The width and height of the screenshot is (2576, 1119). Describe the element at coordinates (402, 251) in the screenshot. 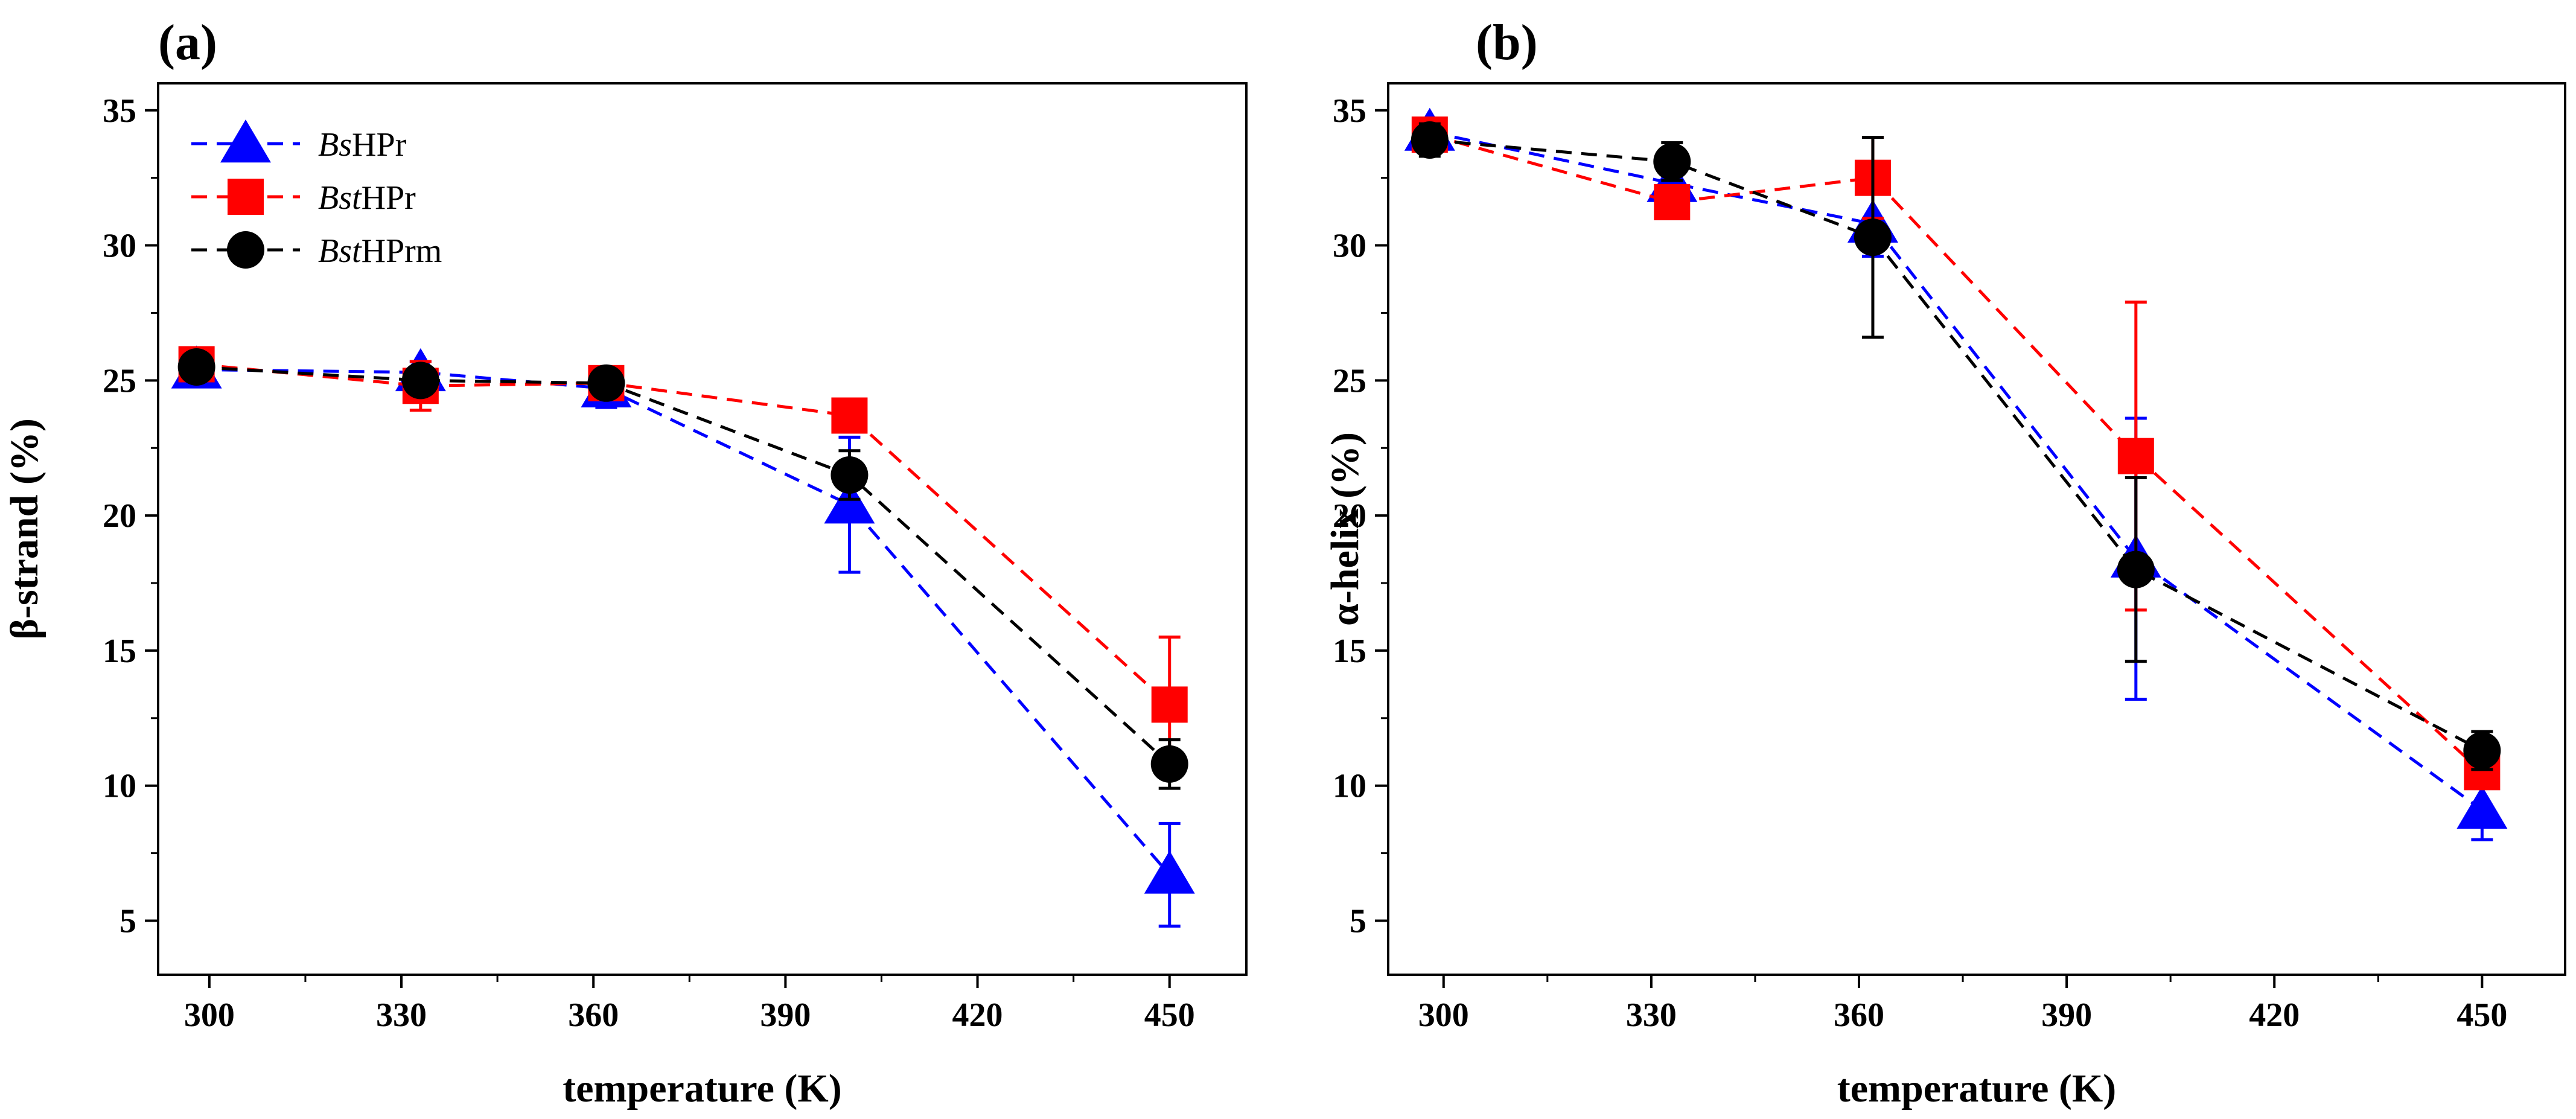

I see `legend-label-rest: HPrm` at that location.